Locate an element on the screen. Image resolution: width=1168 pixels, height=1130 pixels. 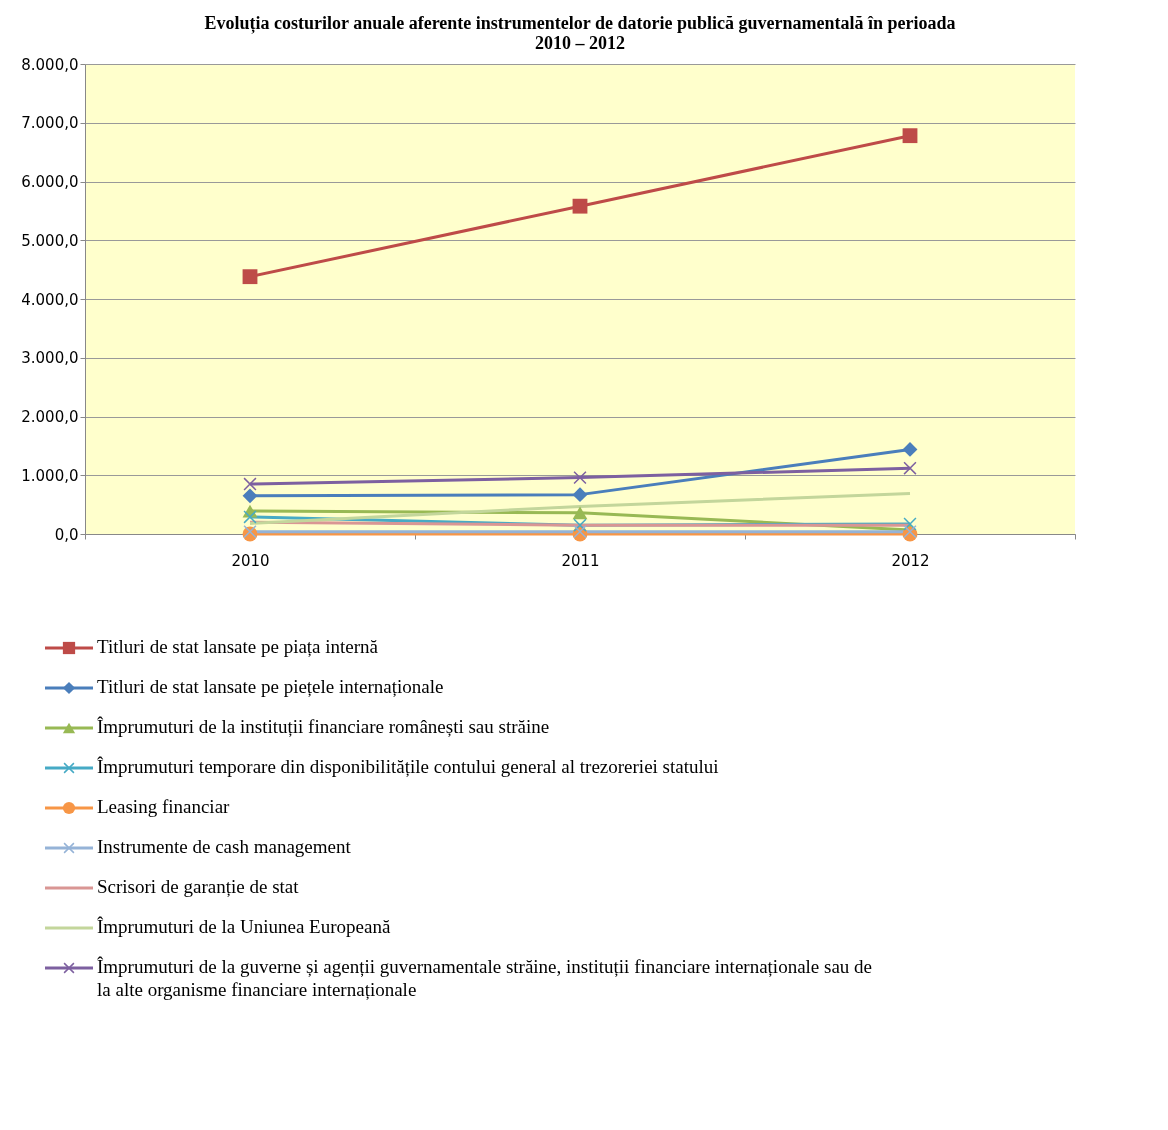
legend-label: Scrisori de garanție de stat is located at coordinates (198, 886).